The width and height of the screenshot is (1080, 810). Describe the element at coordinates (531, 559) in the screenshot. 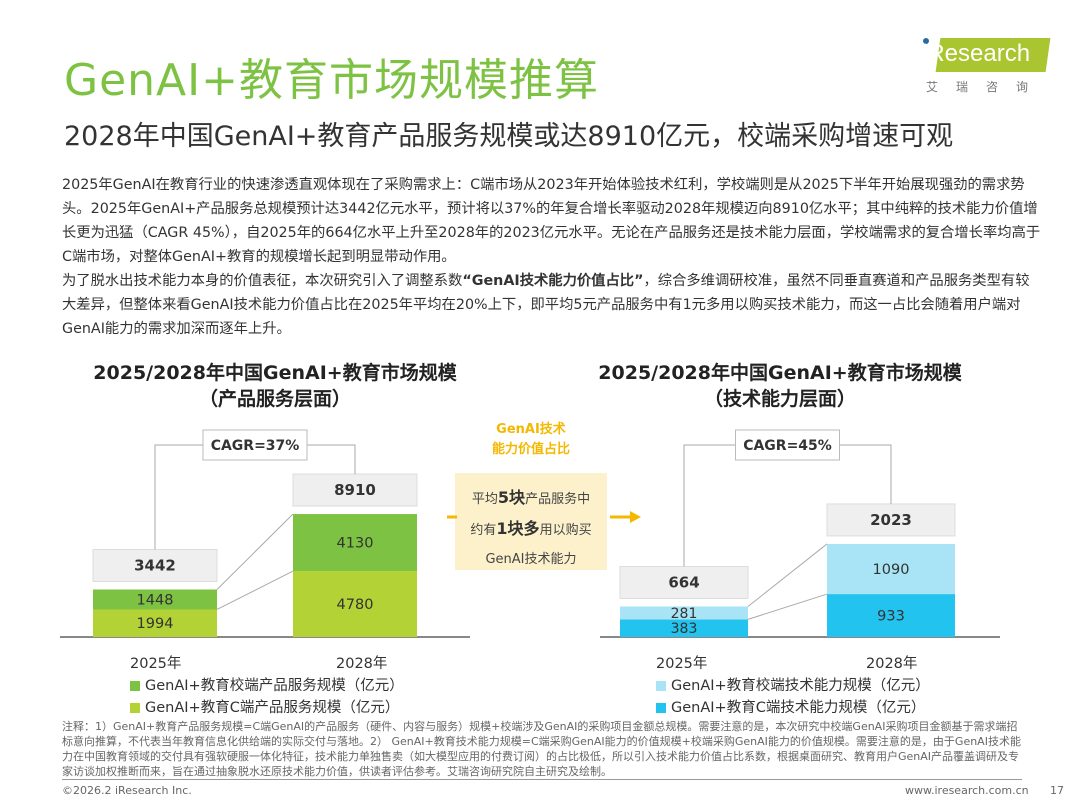

I see `mid-box-line3: GenAI技术能力` at that location.